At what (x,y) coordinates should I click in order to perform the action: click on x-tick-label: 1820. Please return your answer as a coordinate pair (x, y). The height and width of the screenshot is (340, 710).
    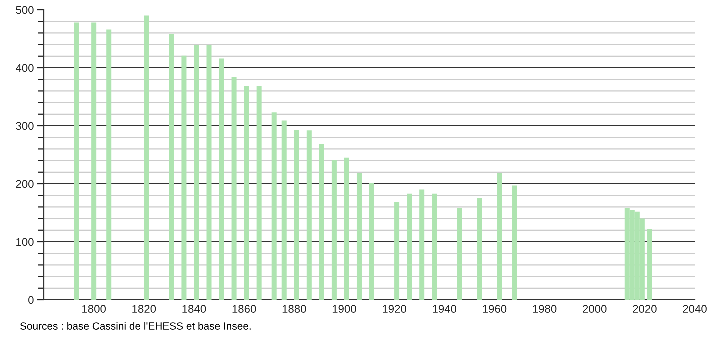
    Looking at the image, I should click on (144, 309).